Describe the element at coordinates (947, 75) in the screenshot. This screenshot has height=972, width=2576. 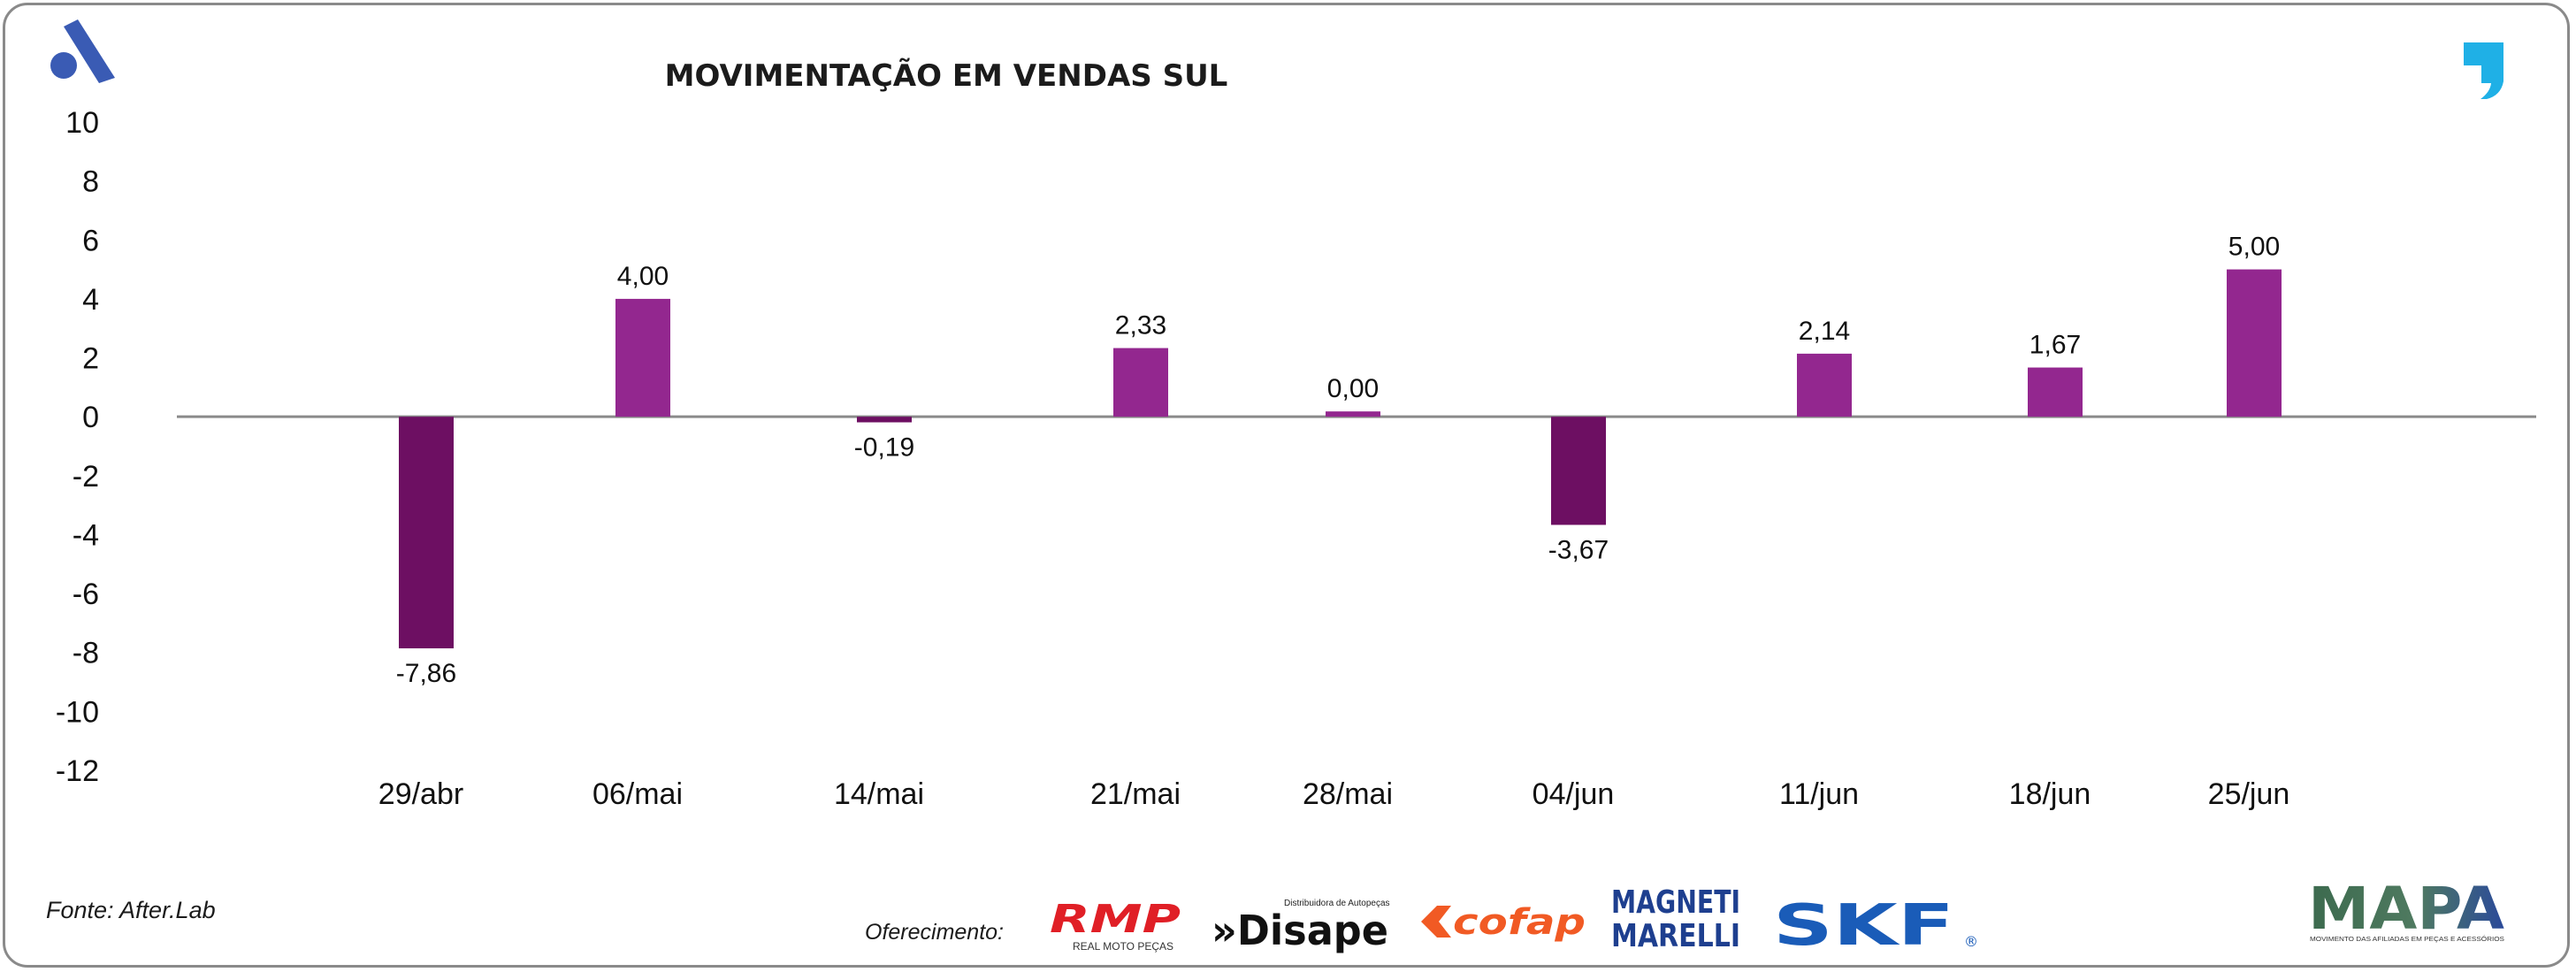
I see `chart-title: MOVIMENTAÇÃO EM VENDAS SUL` at that location.